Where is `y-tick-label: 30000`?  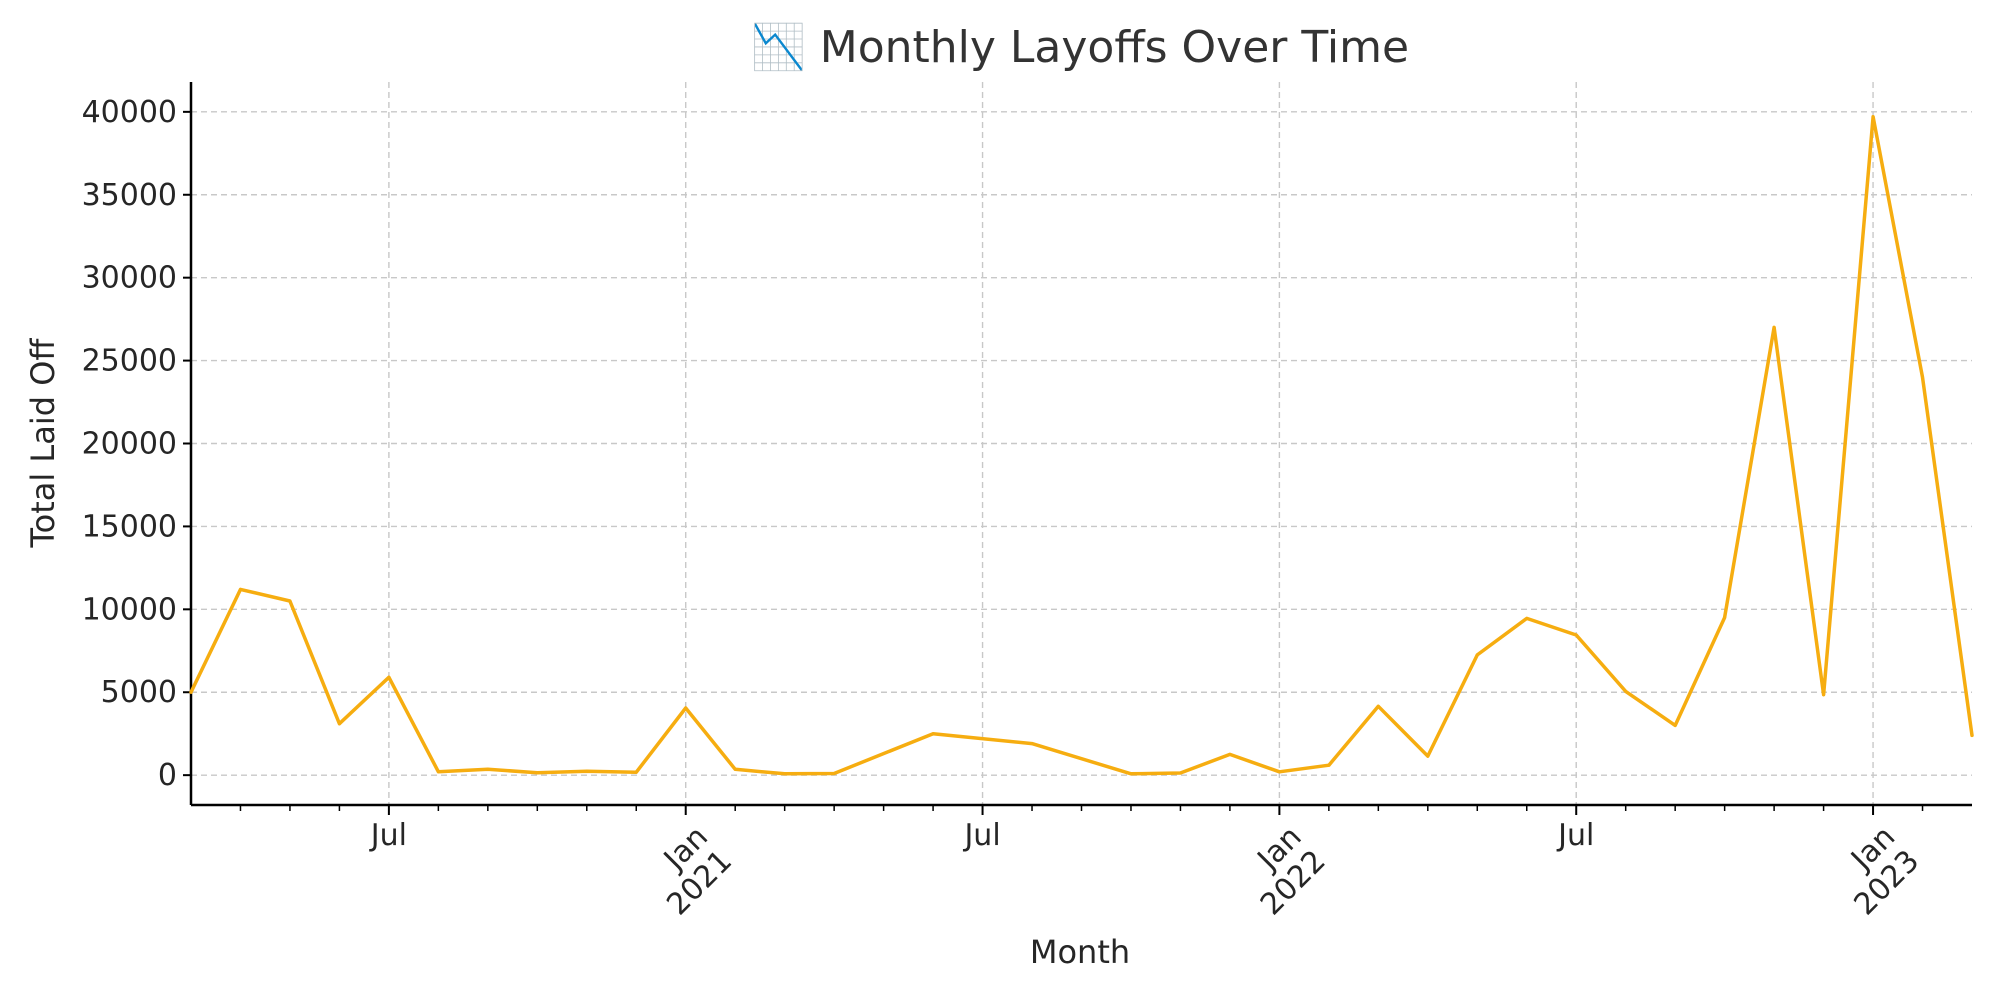
y-tick-label: 30000 is located at coordinates (129, 278).